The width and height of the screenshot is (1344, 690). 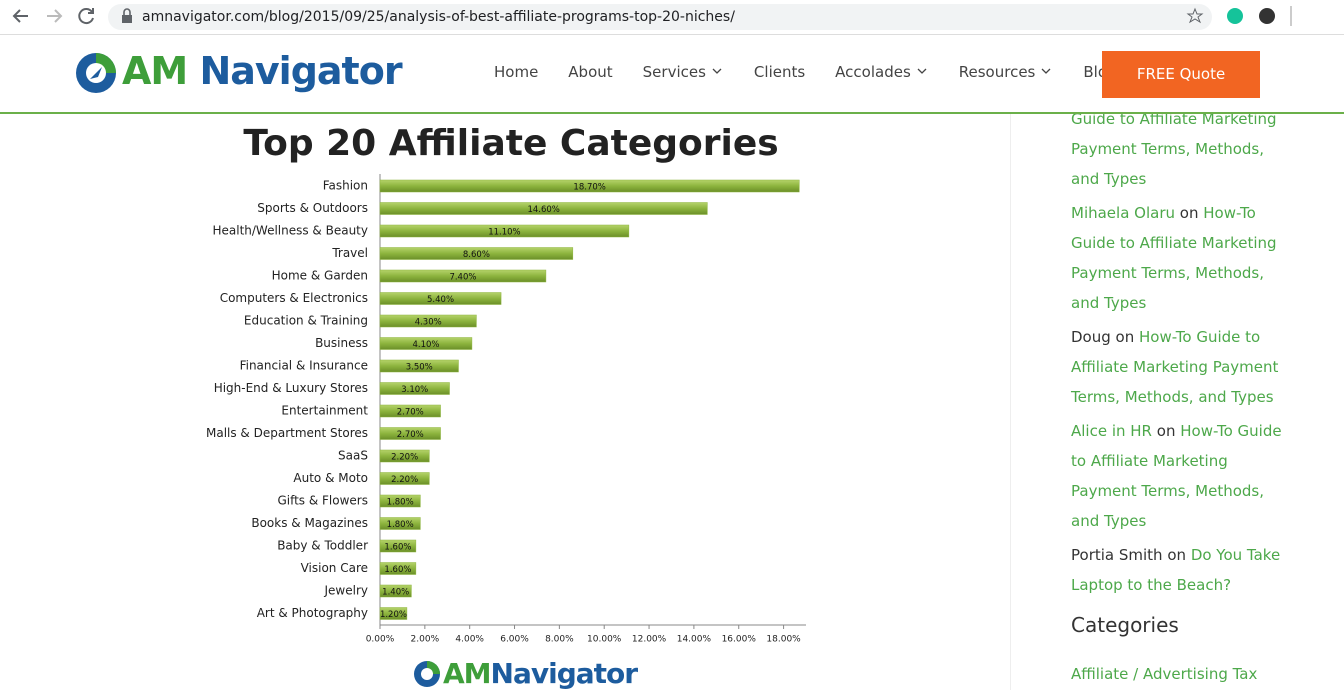 I want to click on value-label: 1.60%, so click(x=397, y=570).